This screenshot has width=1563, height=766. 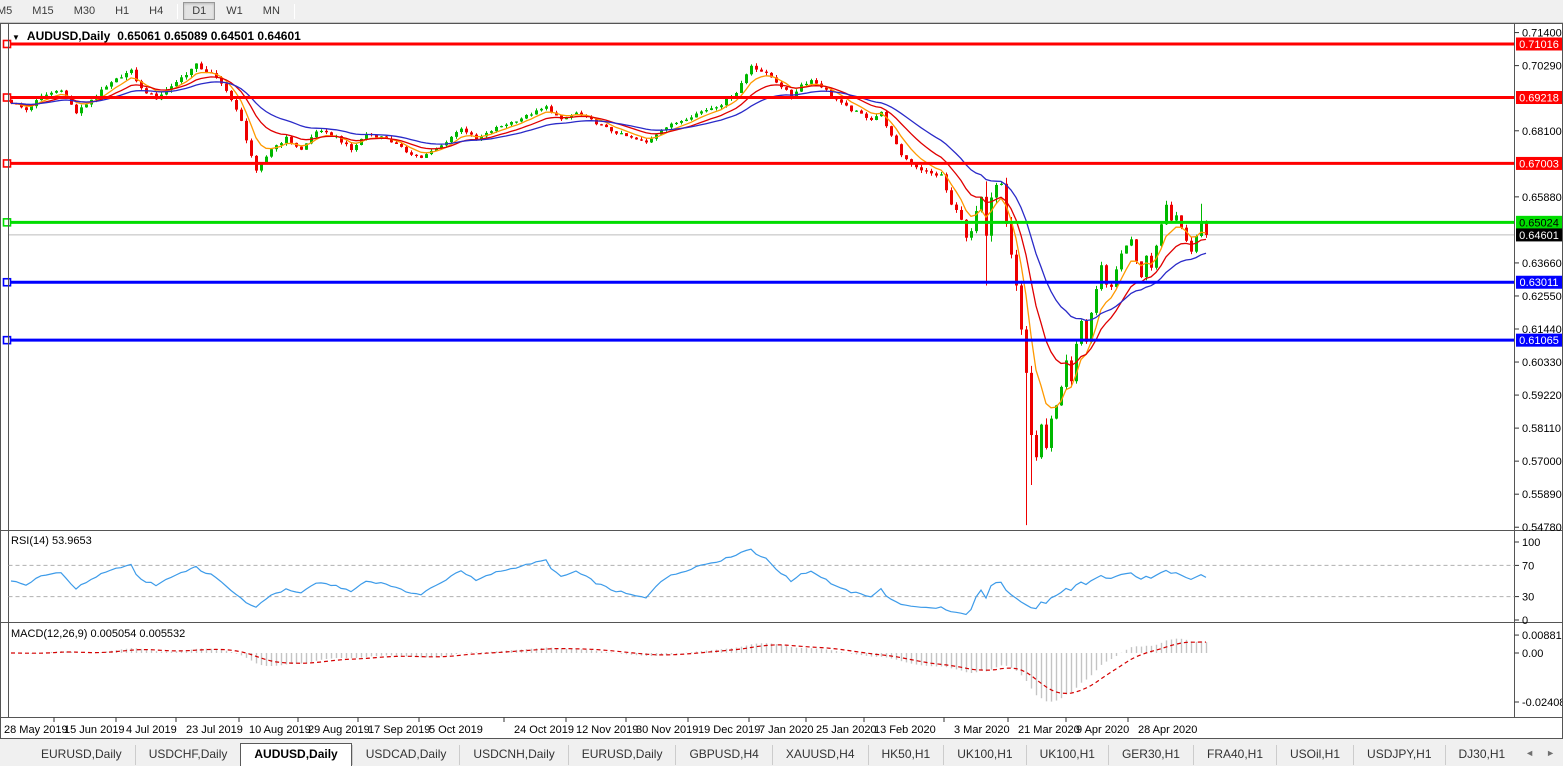 What do you see at coordinates (1314, 755) in the screenshot?
I see `chart-tab-usoil-h1: USOil,H1` at bounding box center [1314, 755].